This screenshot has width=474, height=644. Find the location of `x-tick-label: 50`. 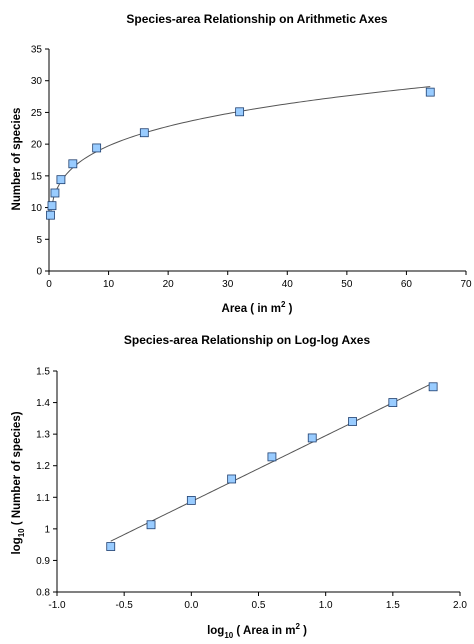

x-tick-label: 50 is located at coordinates (347, 284).